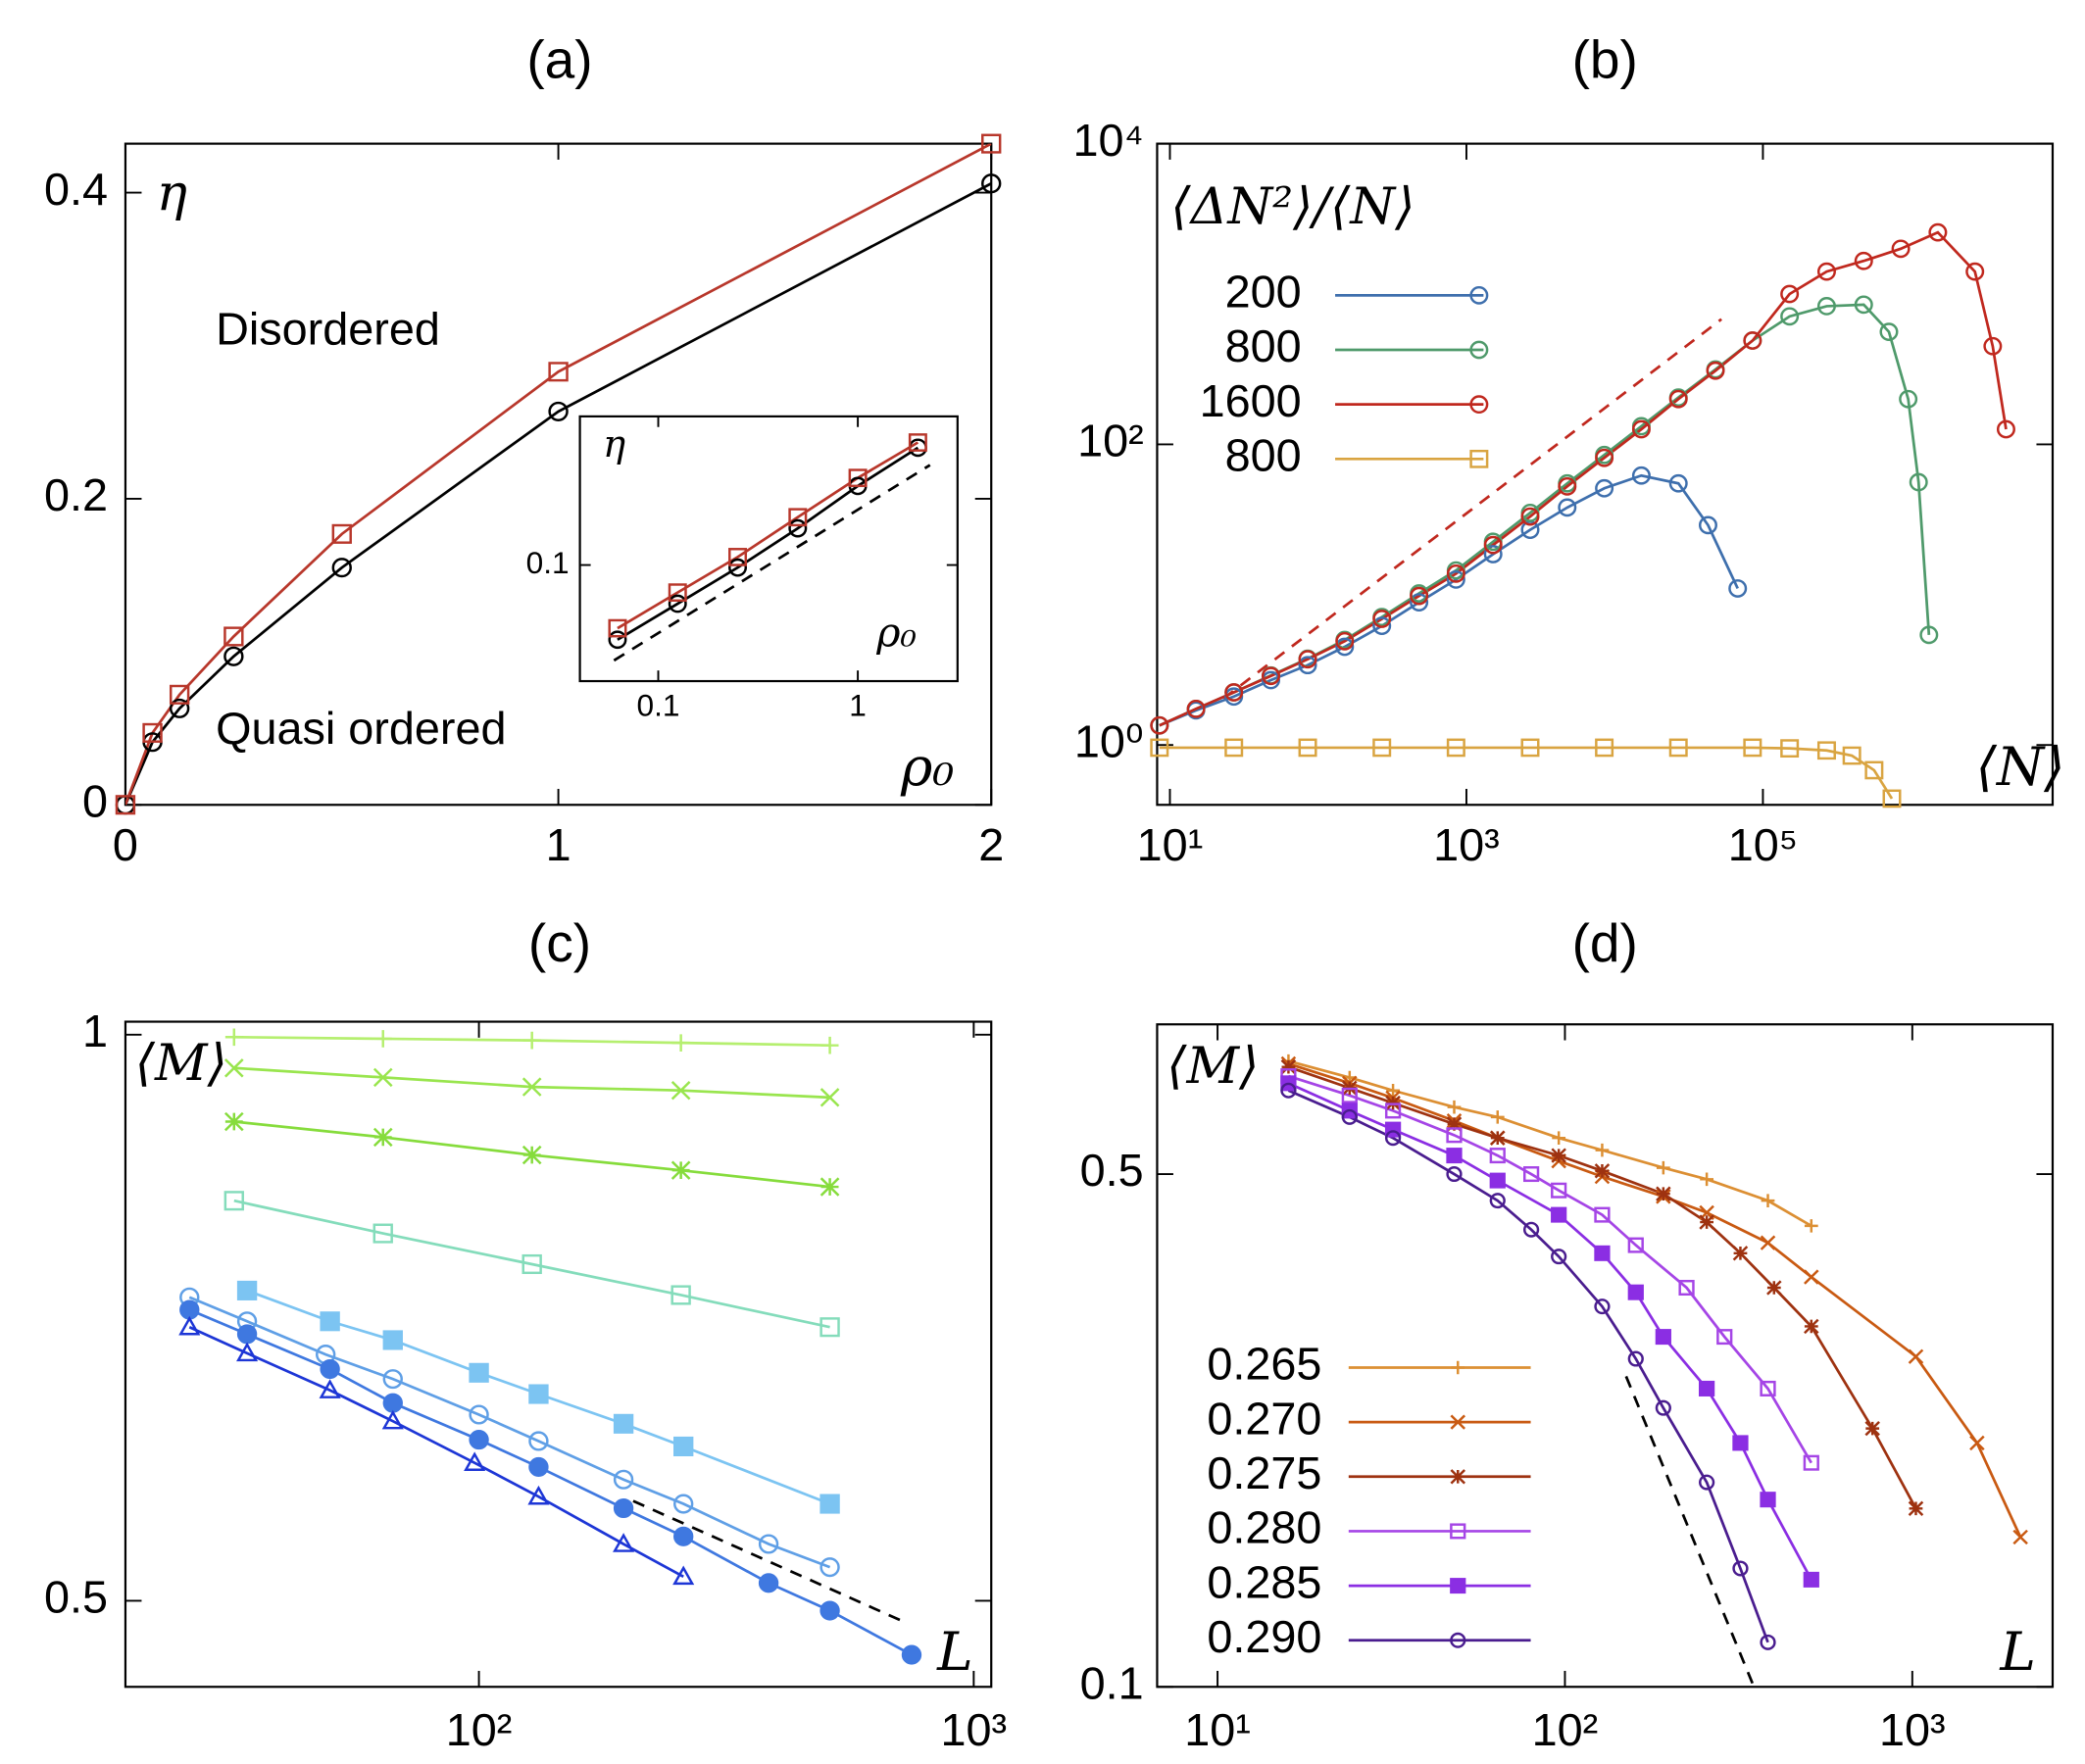  Describe the element at coordinates (559, 60) in the screenshot. I see `chart-title: (a)` at that location.